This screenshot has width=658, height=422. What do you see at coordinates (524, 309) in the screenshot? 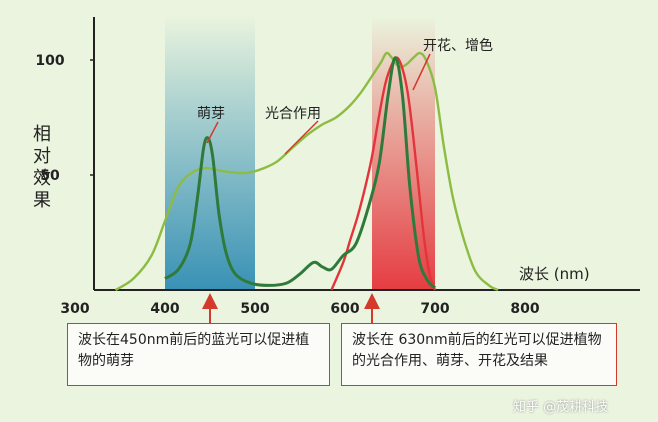
I see `x-tick-label: 800` at bounding box center [524, 309].